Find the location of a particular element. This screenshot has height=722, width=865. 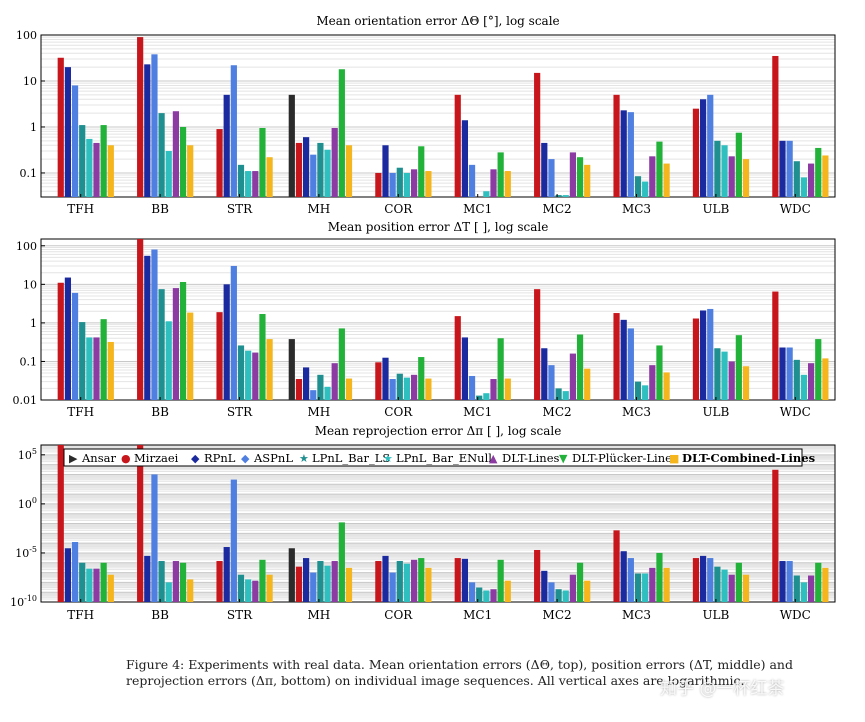

bar-dlt-plücker-lines-mc1 is located at coordinates (500, 580).